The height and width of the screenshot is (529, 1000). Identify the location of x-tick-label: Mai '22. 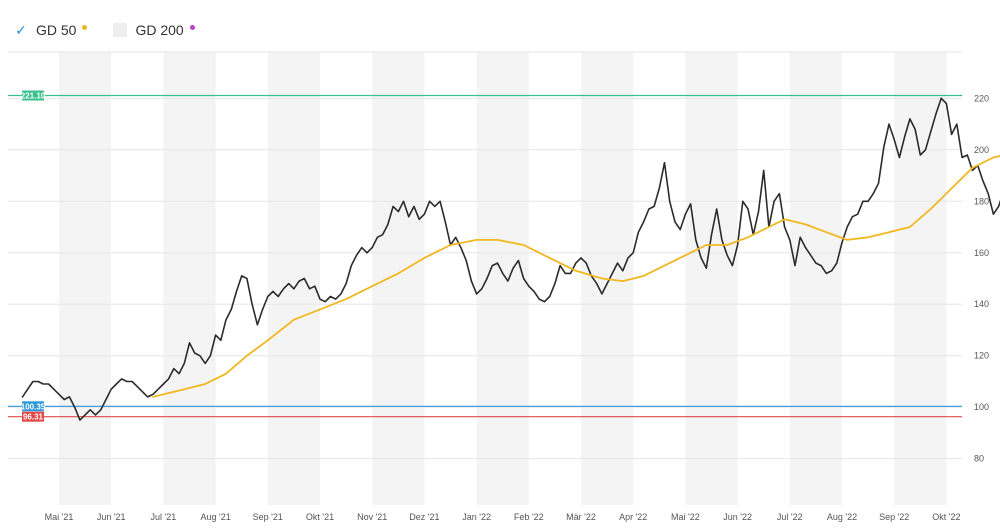
(685, 517).